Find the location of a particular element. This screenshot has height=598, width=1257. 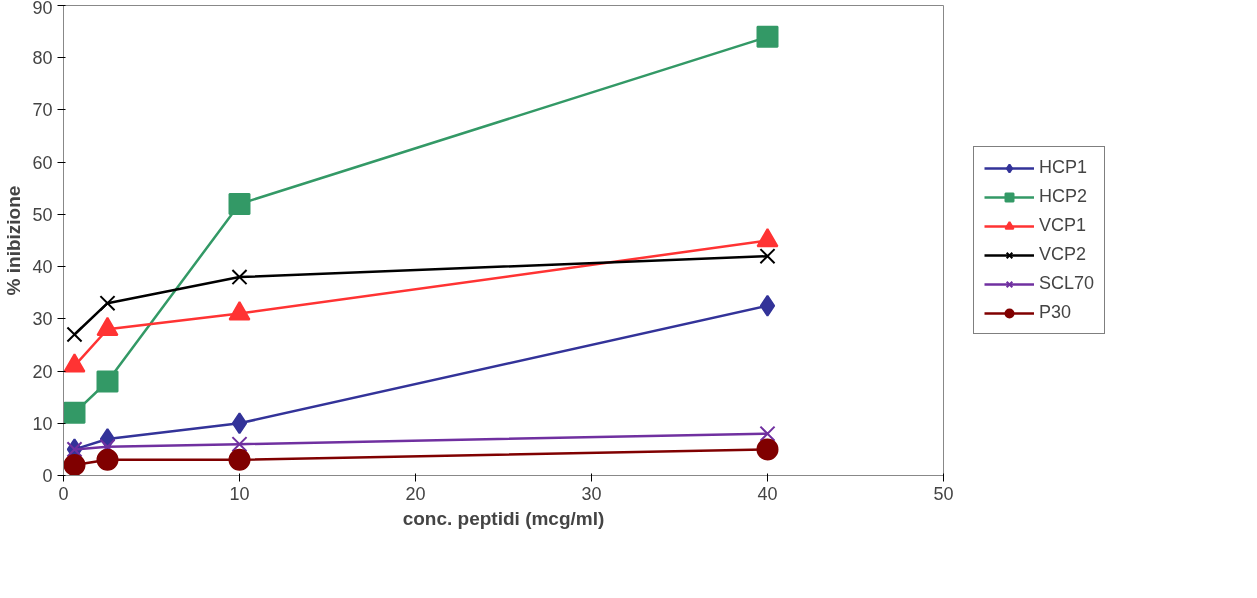

legend-label: HCP1 is located at coordinates (1063, 167).